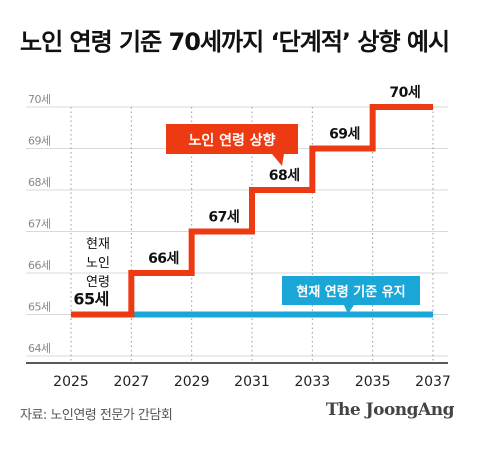 The width and height of the screenshot is (480, 460). I want to click on x-tick-label: 2031, so click(252, 382).